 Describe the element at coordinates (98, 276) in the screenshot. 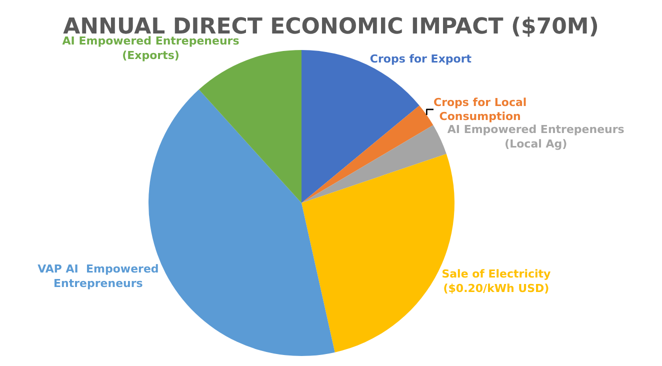

I see `slice-label: VAP AI Empowered Entrepreneurs` at that location.